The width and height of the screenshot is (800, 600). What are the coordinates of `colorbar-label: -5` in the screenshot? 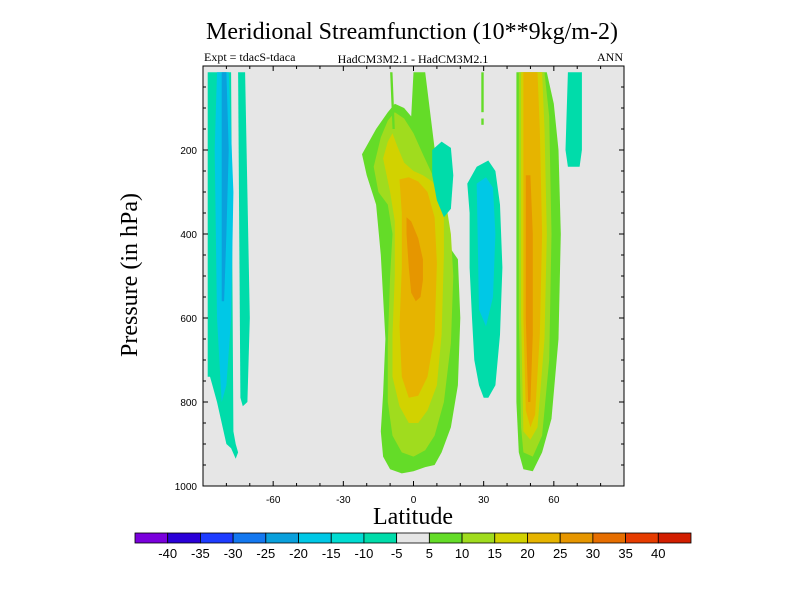 It's located at (397, 553).